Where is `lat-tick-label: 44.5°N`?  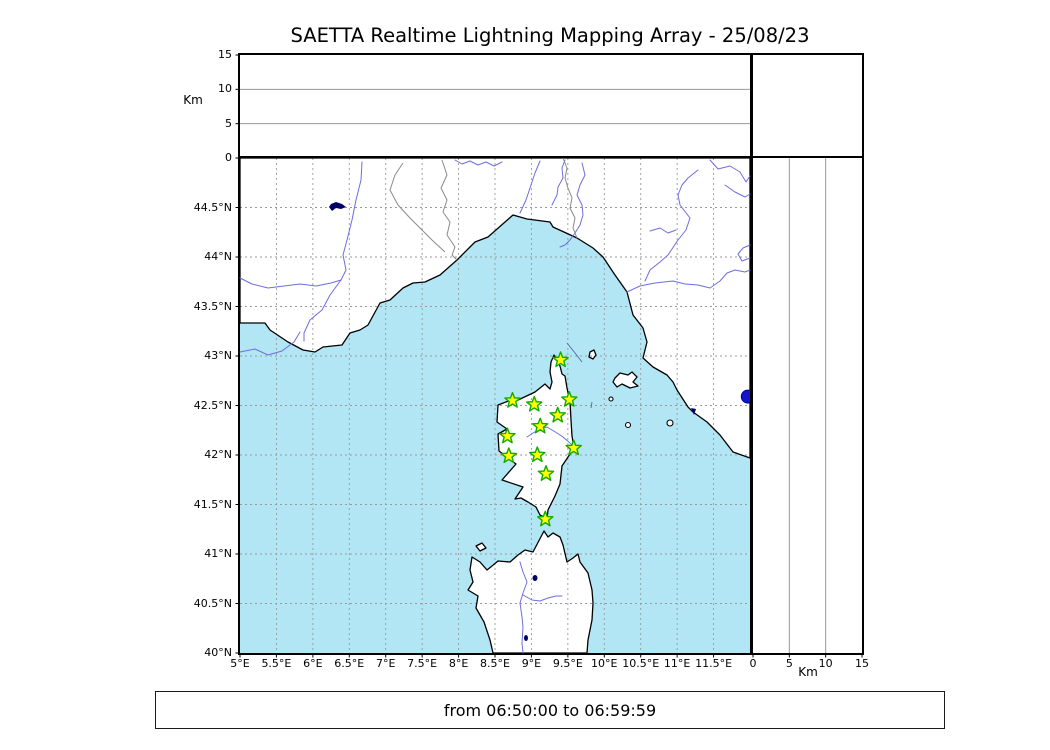 lat-tick-label: 44.5°N is located at coordinates (212, 207).